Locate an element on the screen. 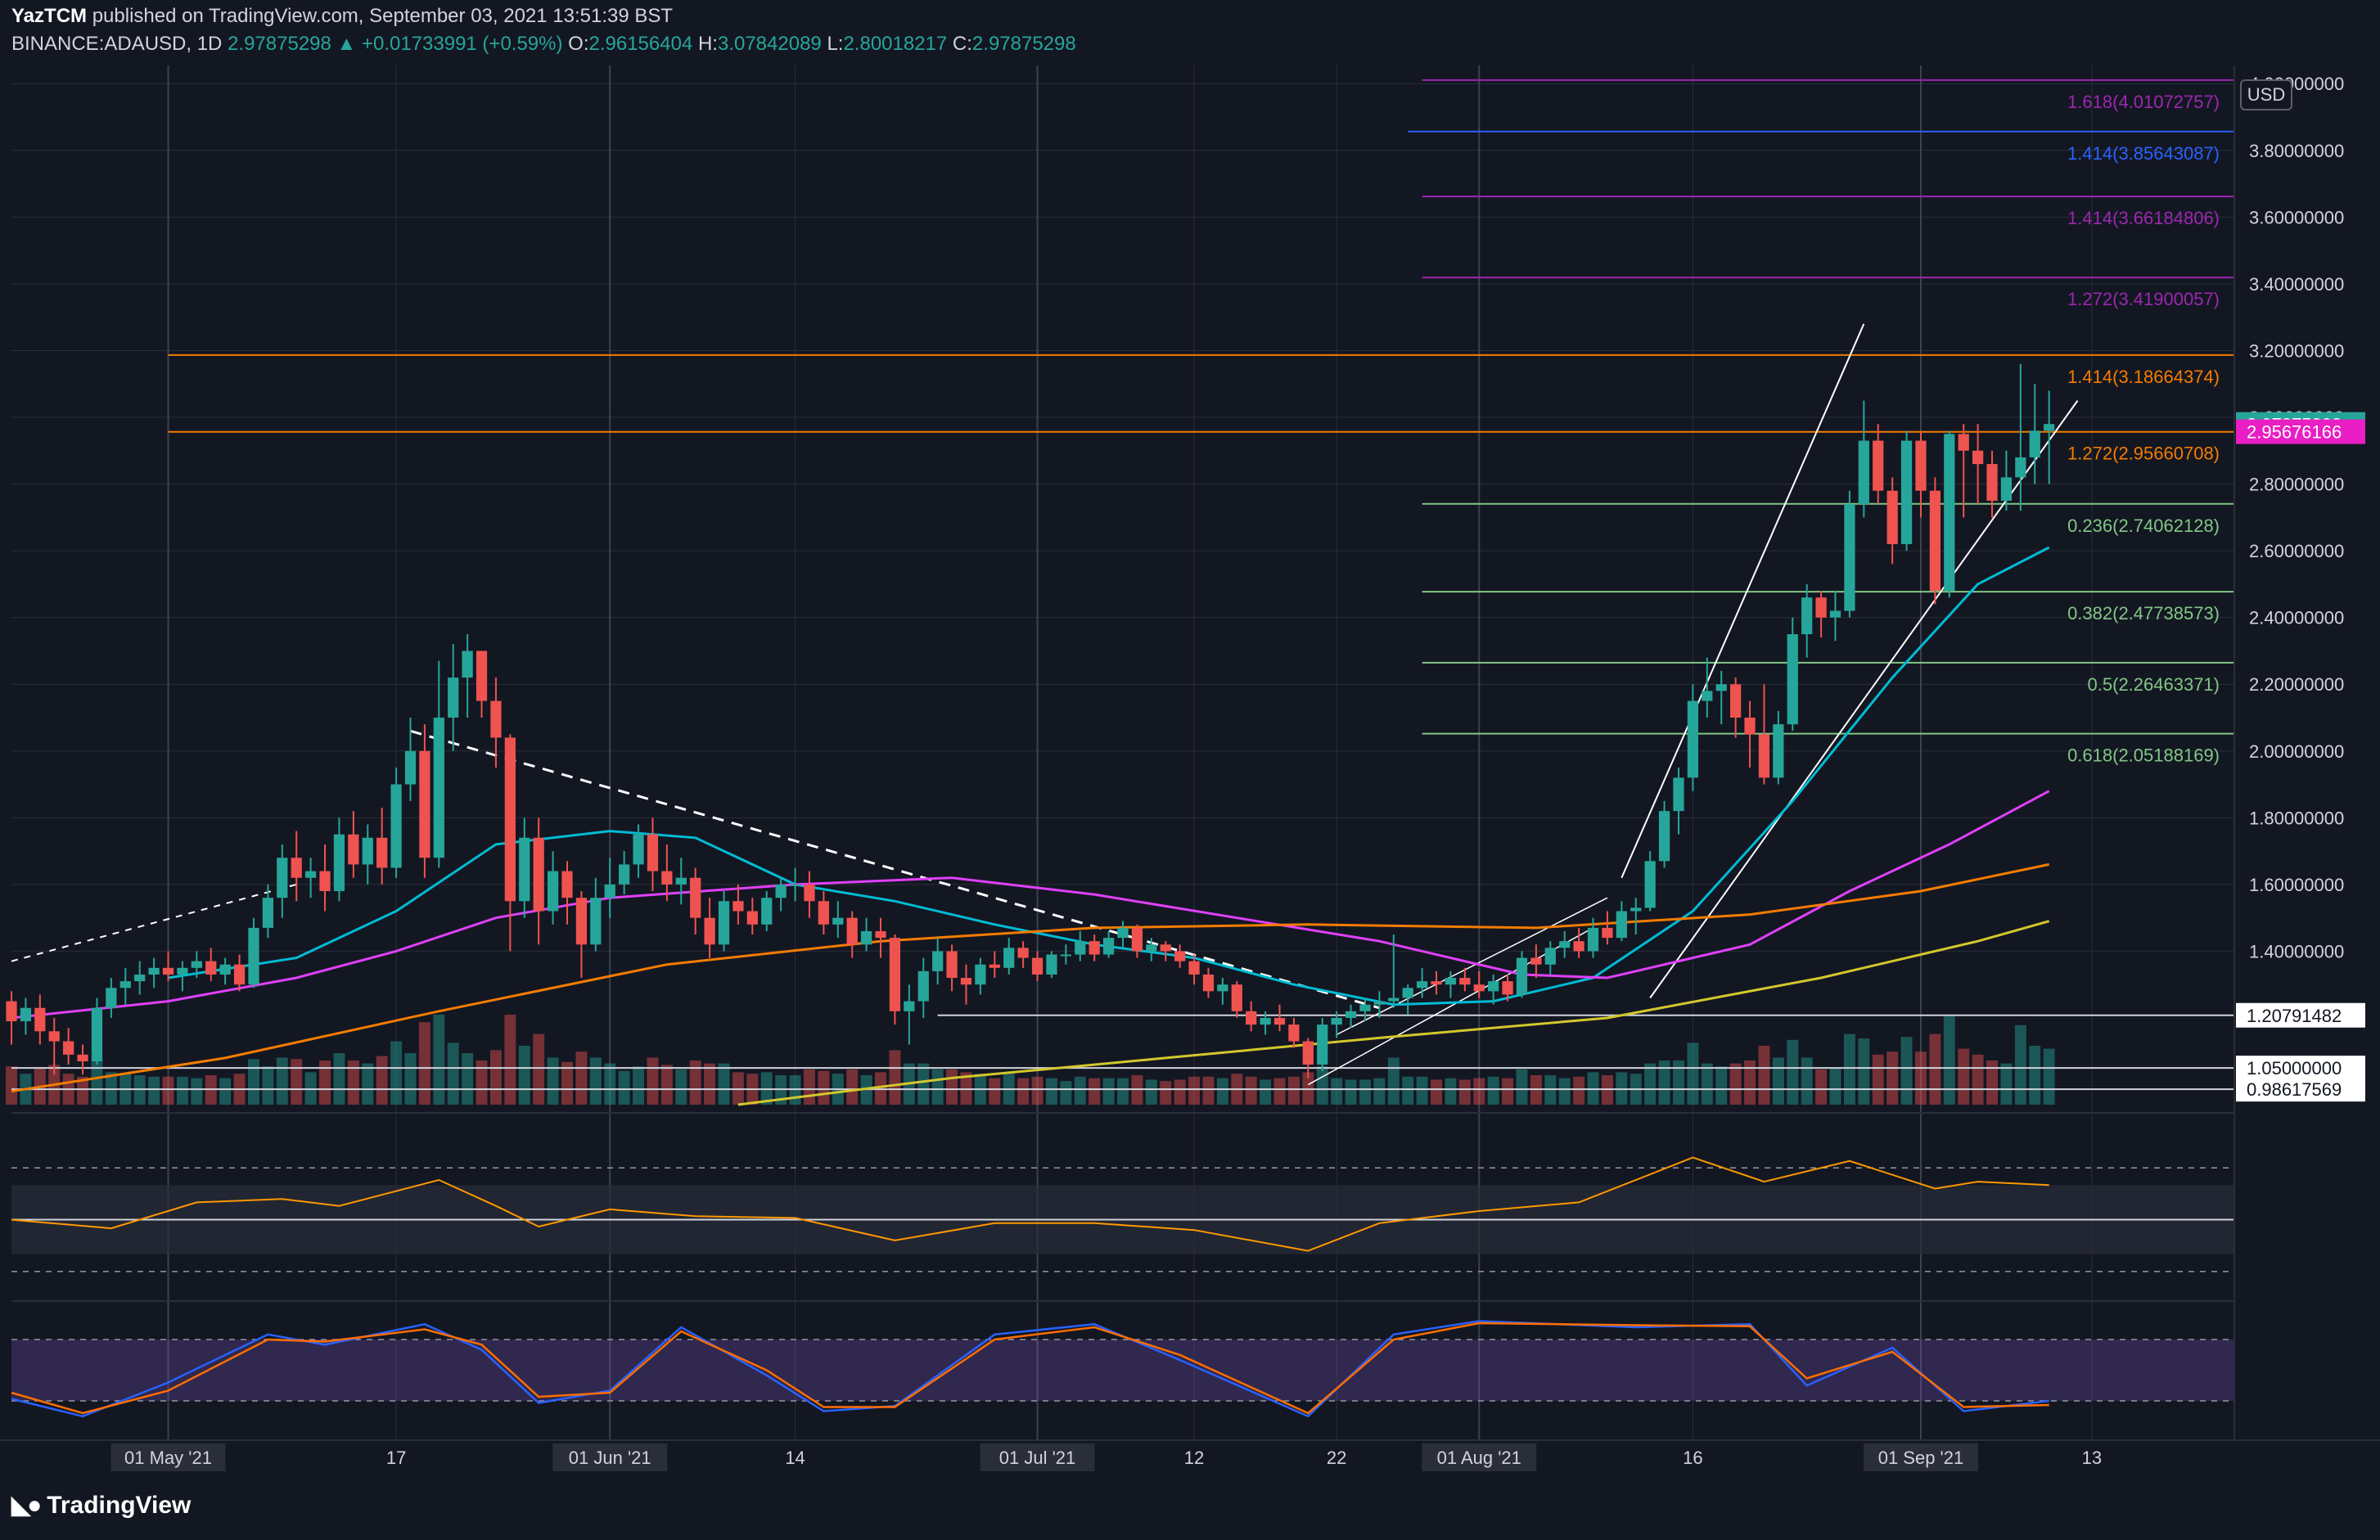 This screenshot has height=1540, width=2380. time-tick: 16 is located at coordinates (1693, 1458).